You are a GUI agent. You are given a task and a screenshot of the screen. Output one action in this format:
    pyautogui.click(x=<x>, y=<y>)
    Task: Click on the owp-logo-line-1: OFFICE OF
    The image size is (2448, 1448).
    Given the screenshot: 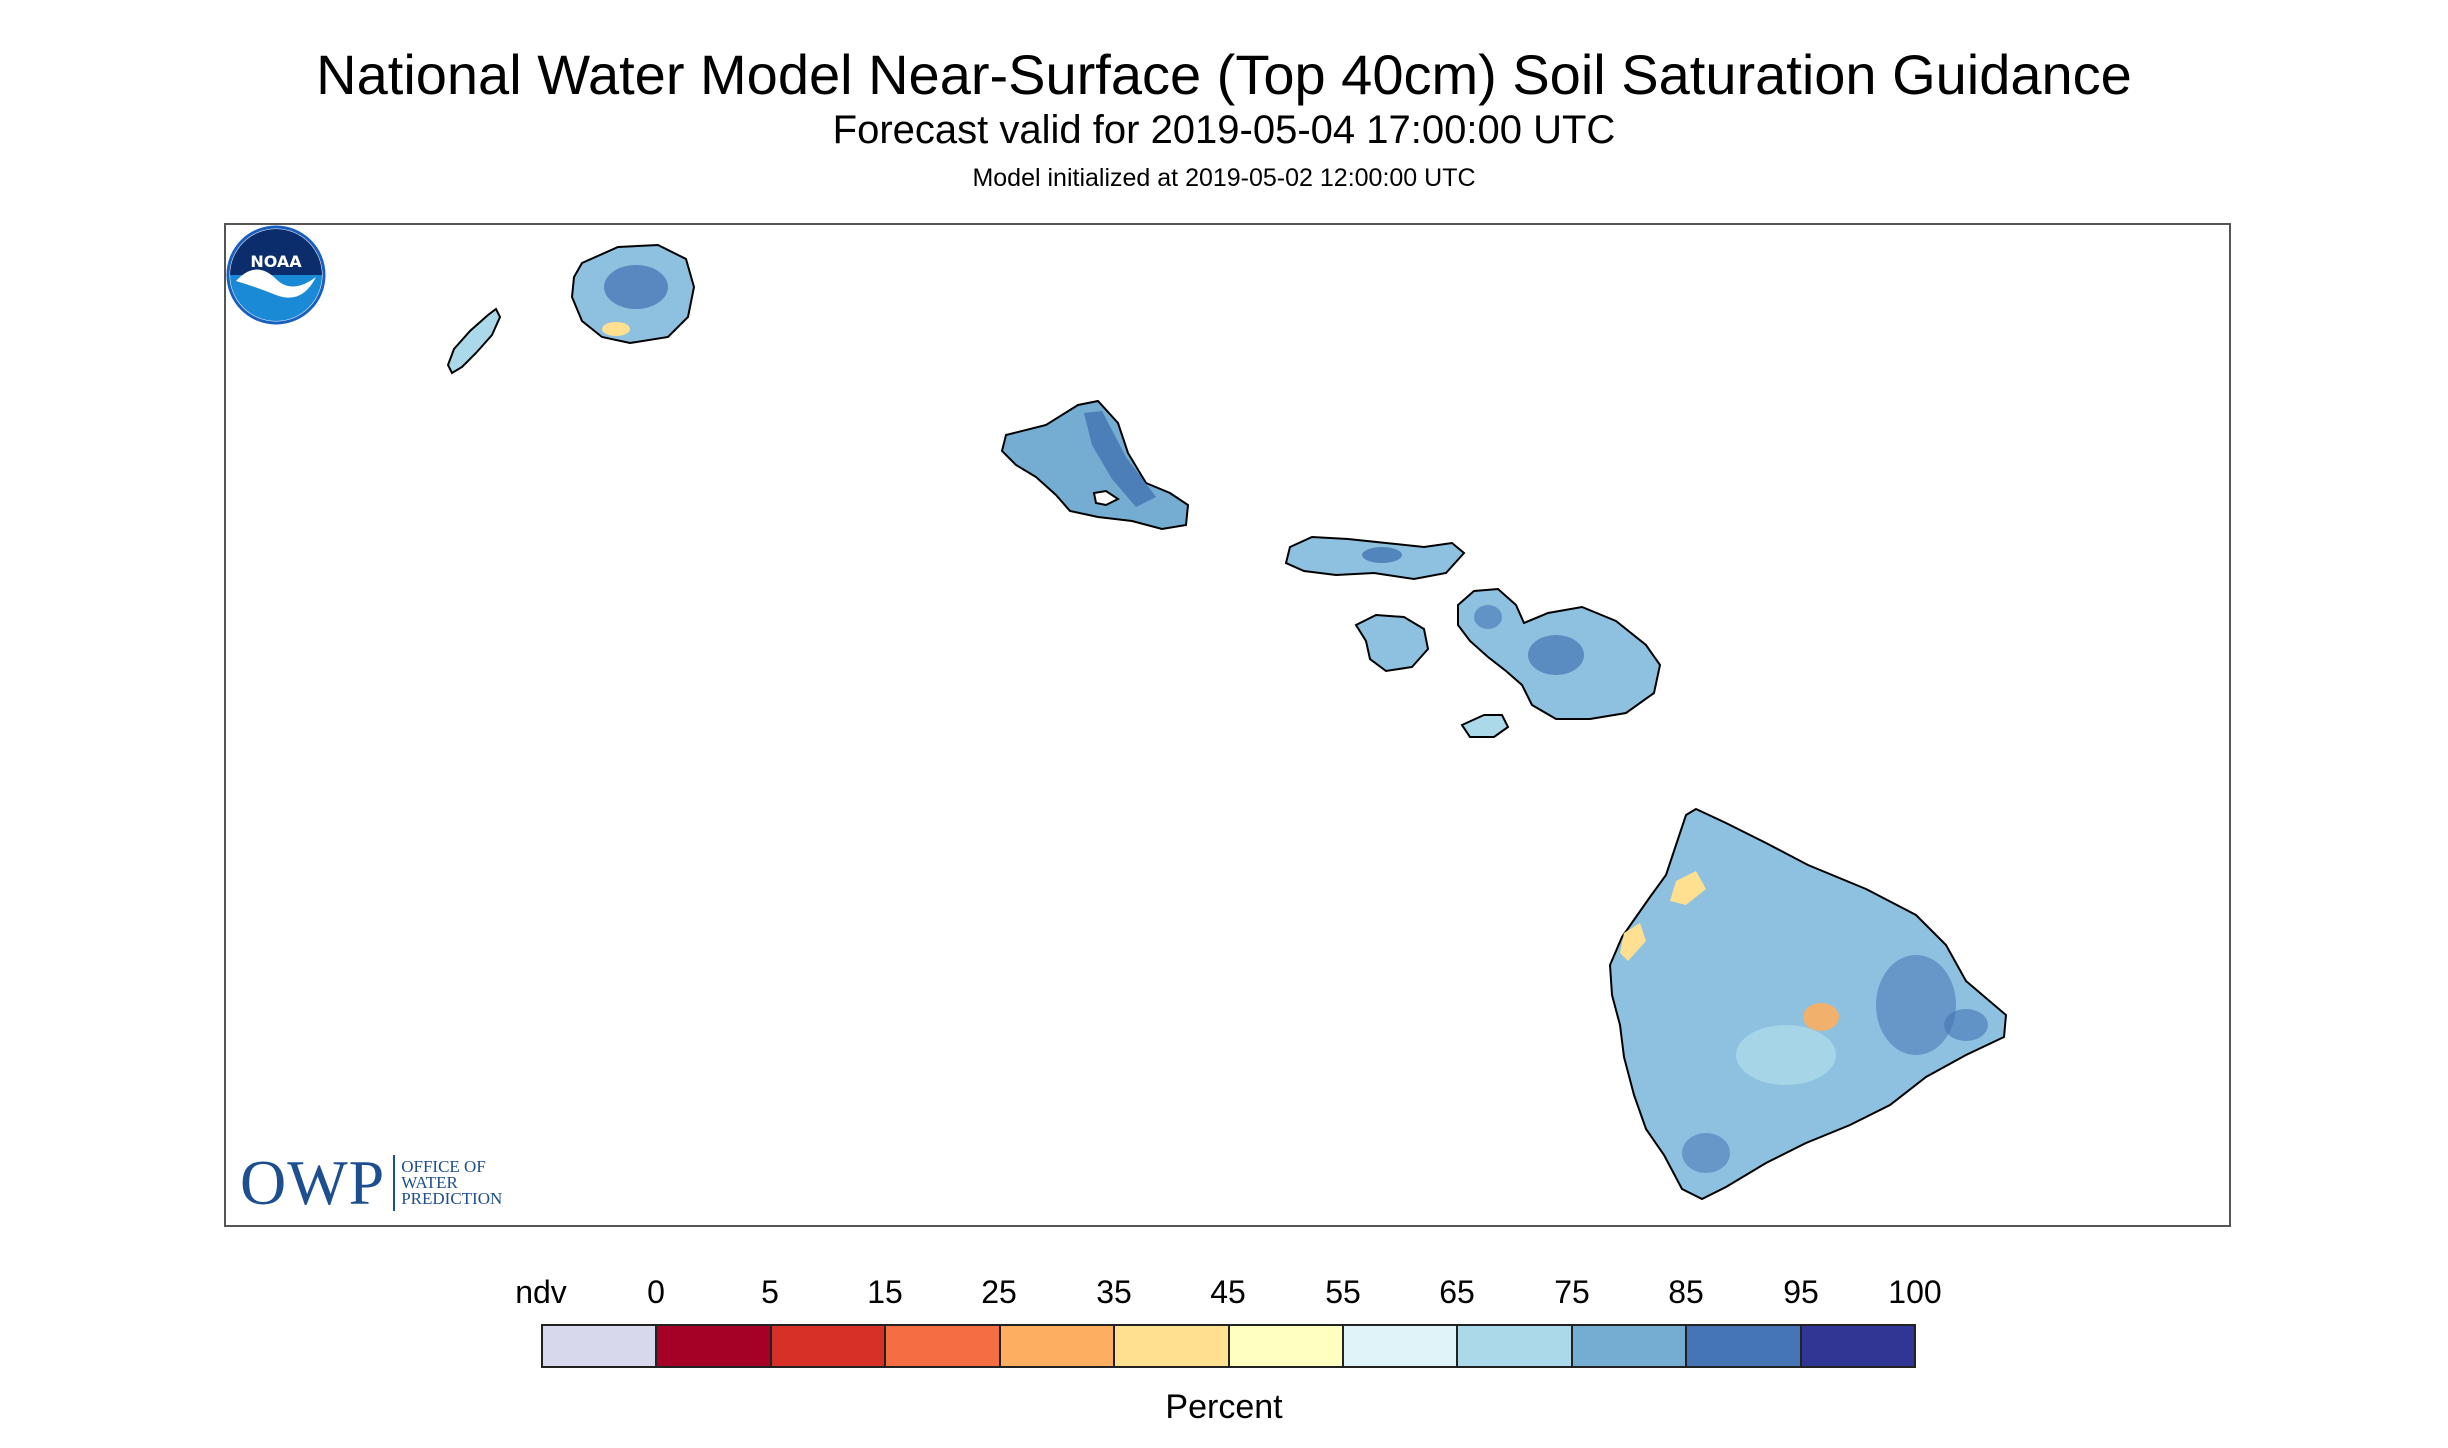 What is the action you would take?
    pyautogui.click(x=443, y=1166)
    